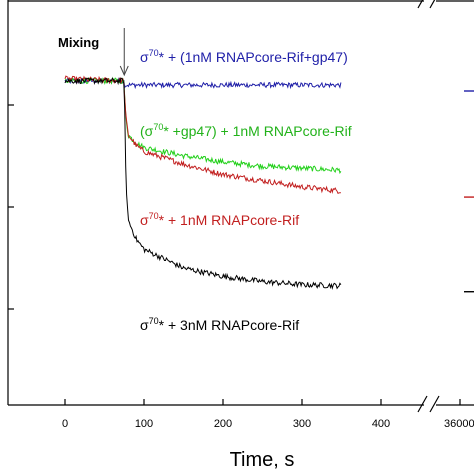  What do you see at coordinates (422, 404) in the screenshot?
I see `x-axis-break-mark-left` at bounding box center [422, 404].